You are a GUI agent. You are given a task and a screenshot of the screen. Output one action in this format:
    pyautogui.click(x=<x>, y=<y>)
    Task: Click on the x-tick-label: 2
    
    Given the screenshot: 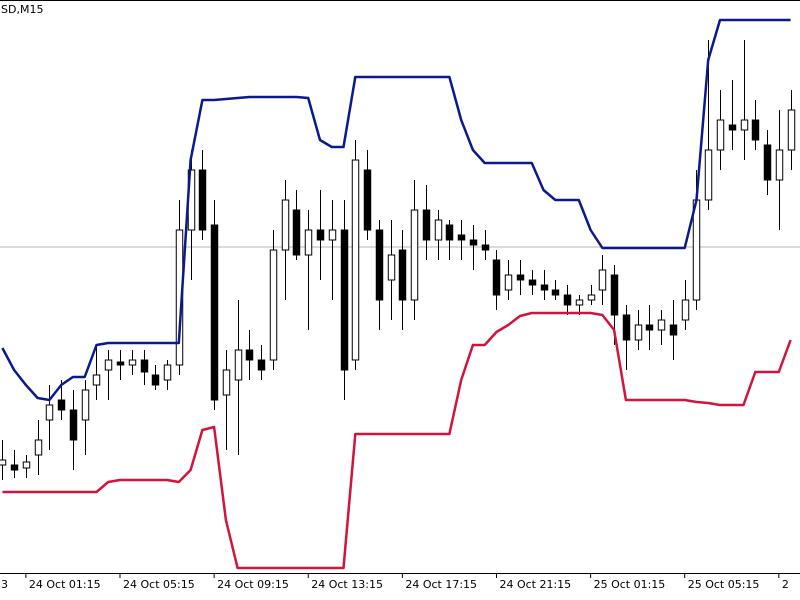 What is the action you would take?
    pyautogui.click(x=785, y=584)
    